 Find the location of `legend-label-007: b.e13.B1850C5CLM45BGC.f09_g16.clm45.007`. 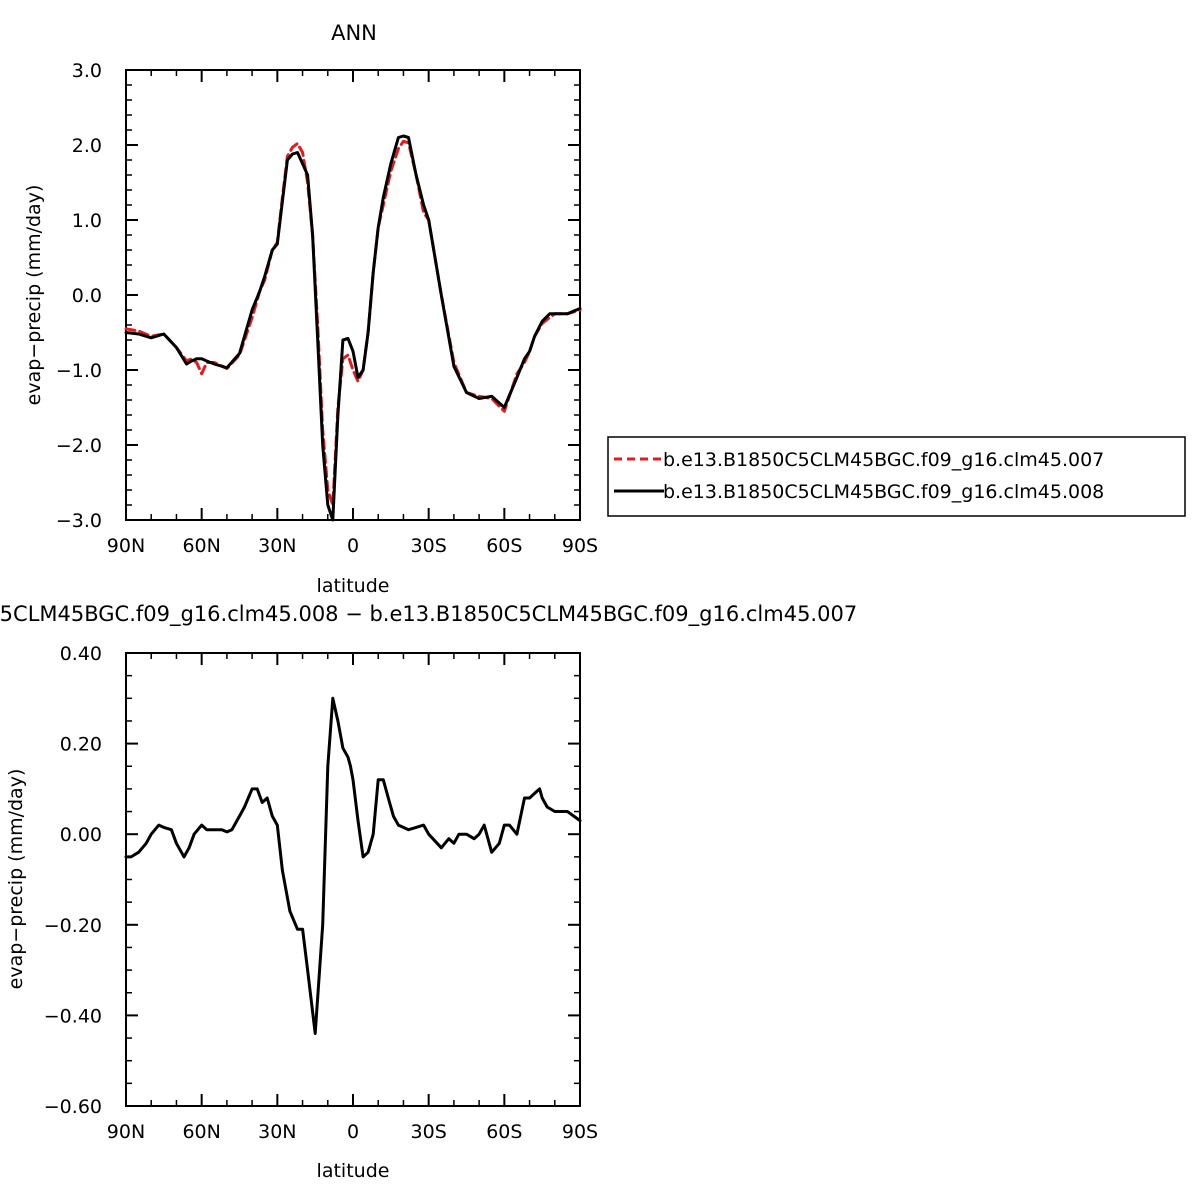

legend-label-007: b.e13.B1850C5CLM45BGC.f09_g16.clm45.007 is located at coordinates (883, 460).